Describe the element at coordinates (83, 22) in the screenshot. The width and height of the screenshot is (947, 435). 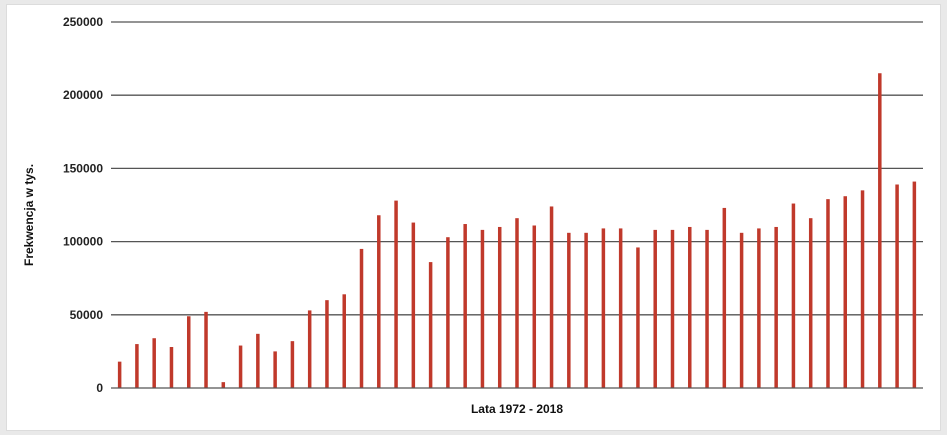
I see `y-tick-label: 250000` at that location.